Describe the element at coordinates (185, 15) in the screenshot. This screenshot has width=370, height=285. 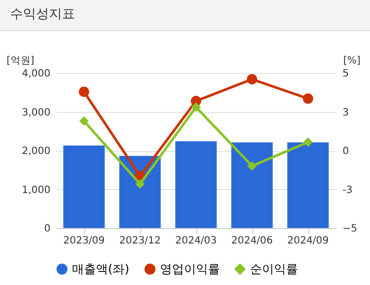
I see `chart-title: 수익성지표` at that location.